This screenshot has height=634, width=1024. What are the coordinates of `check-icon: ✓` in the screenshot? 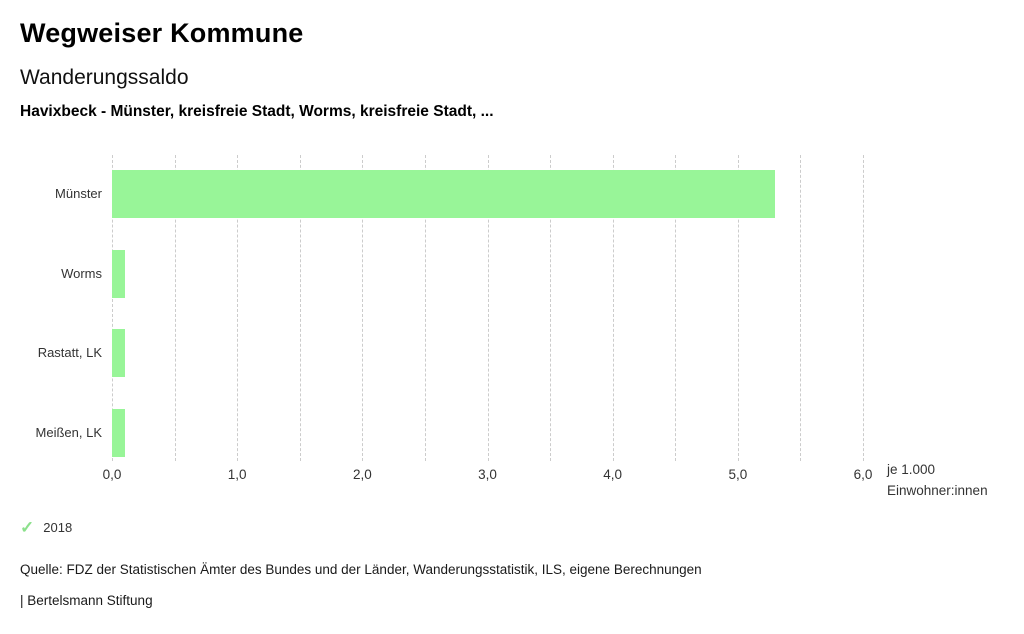 It's located at (27, 527).